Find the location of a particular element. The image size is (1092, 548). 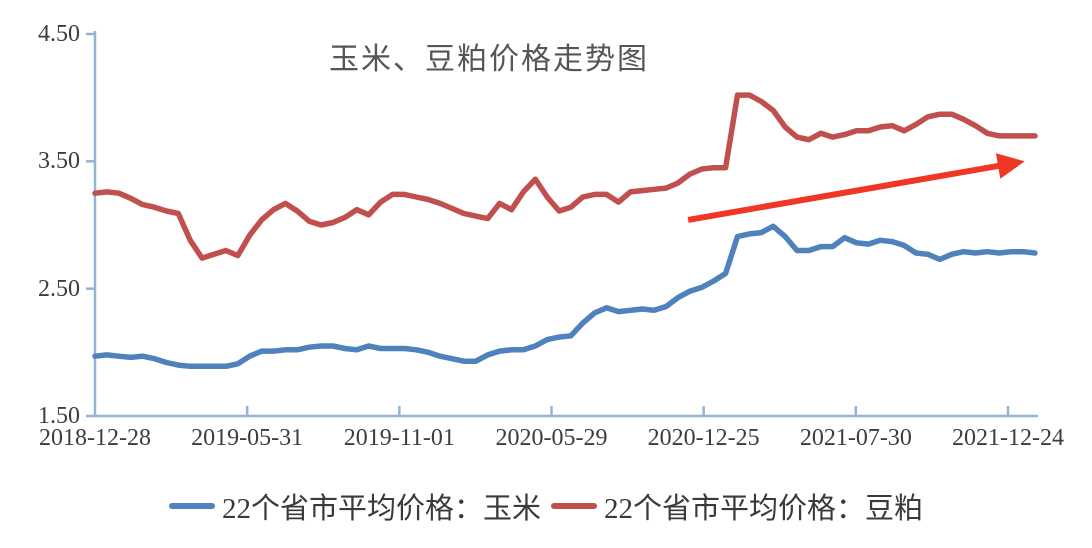

chart-title: 玉米、豆粕价格走势图 is located at coordinates (489, 59).